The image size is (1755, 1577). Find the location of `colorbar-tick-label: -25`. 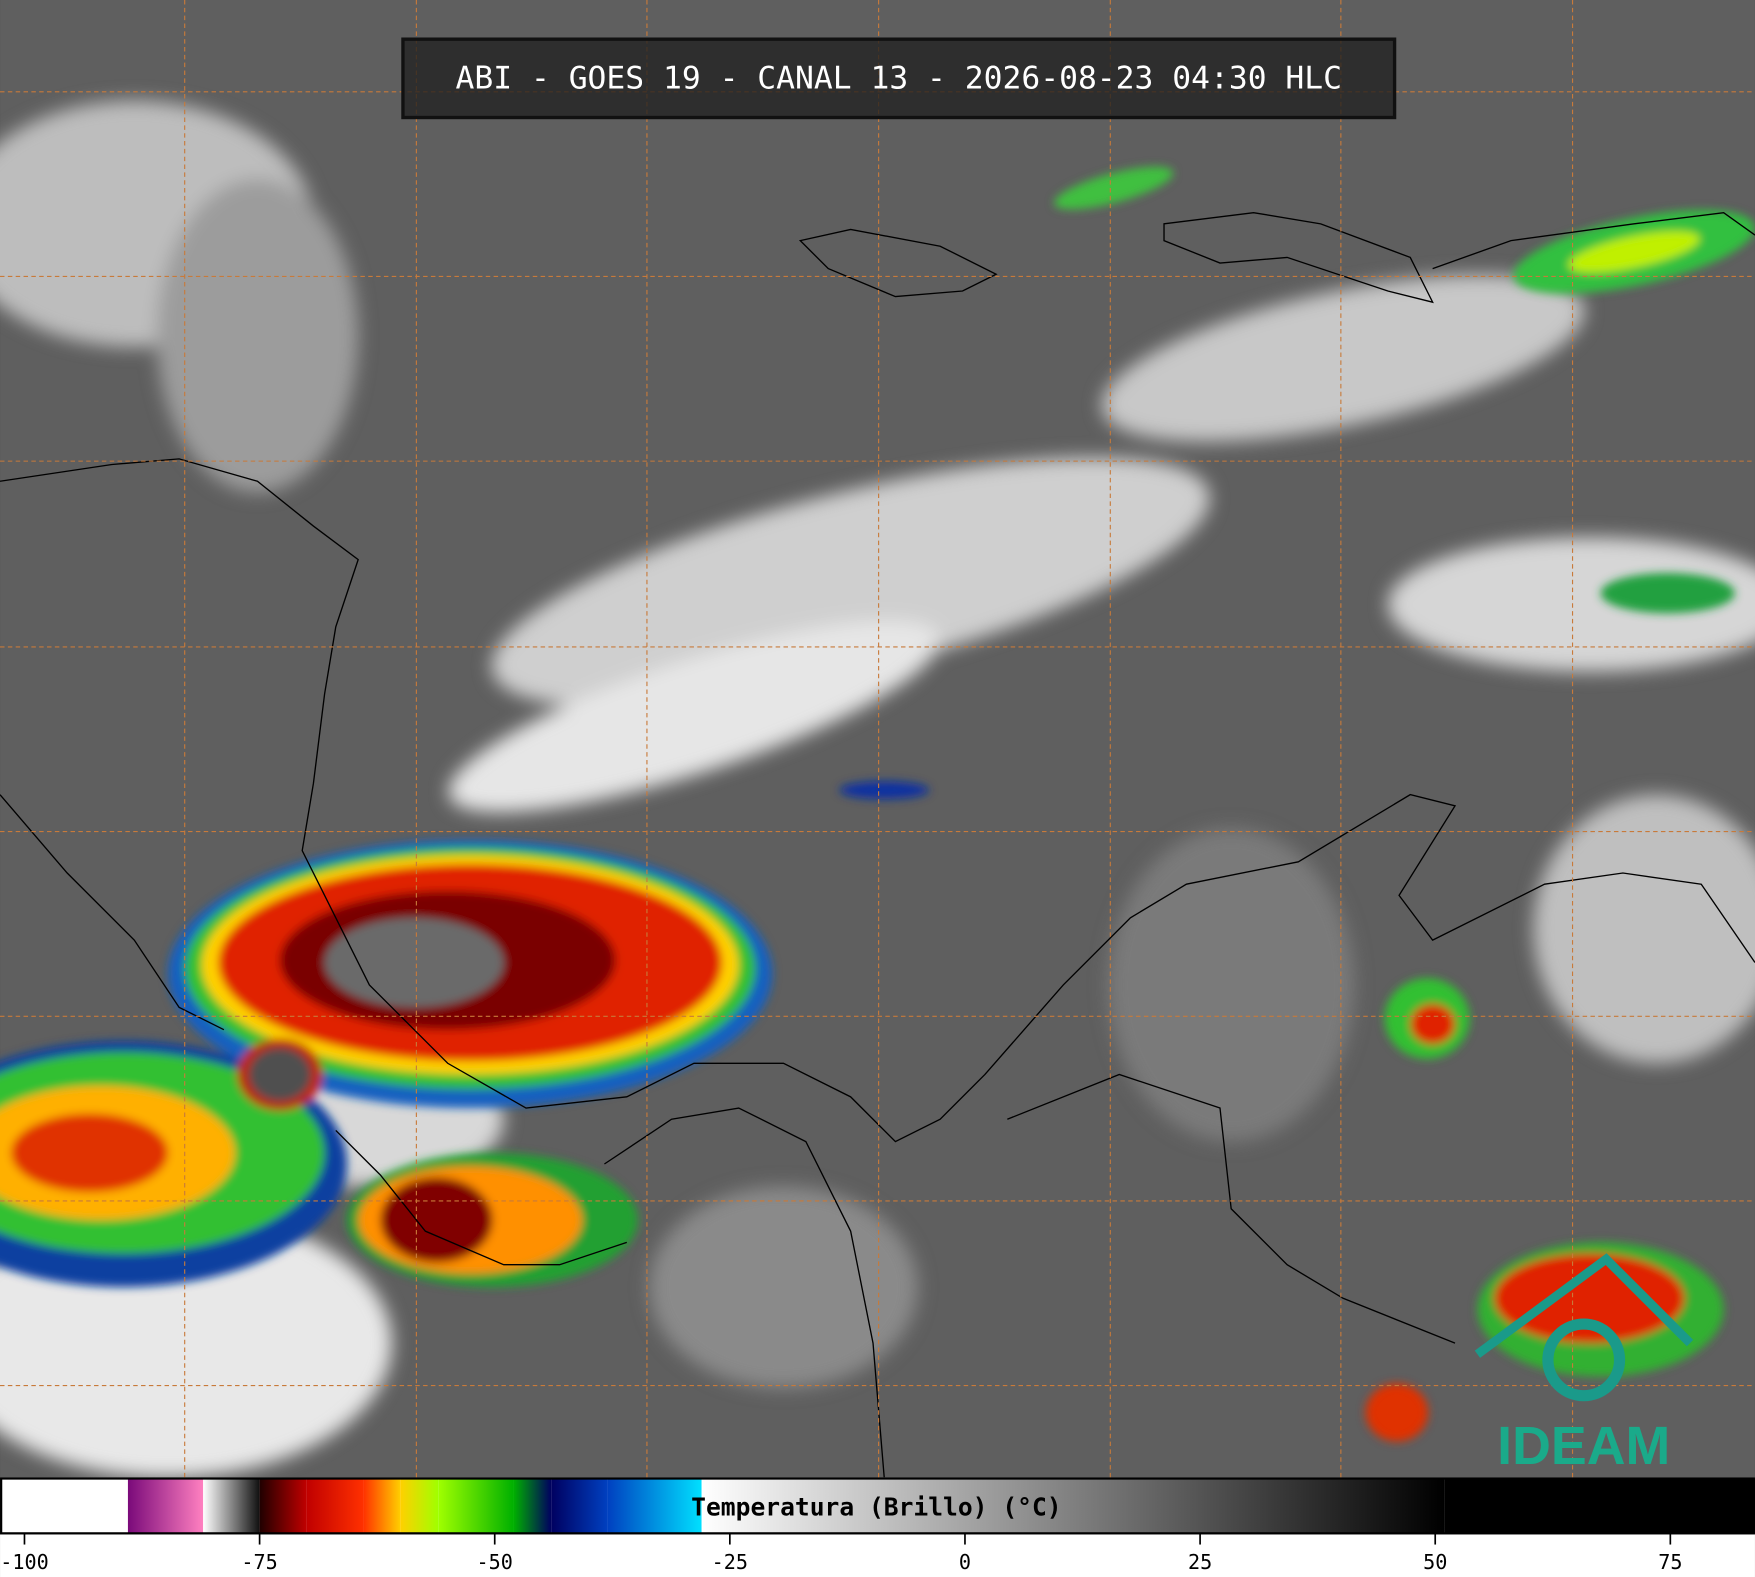

colorbar-tick-label: -25 is located at coordinates (730, 1562).